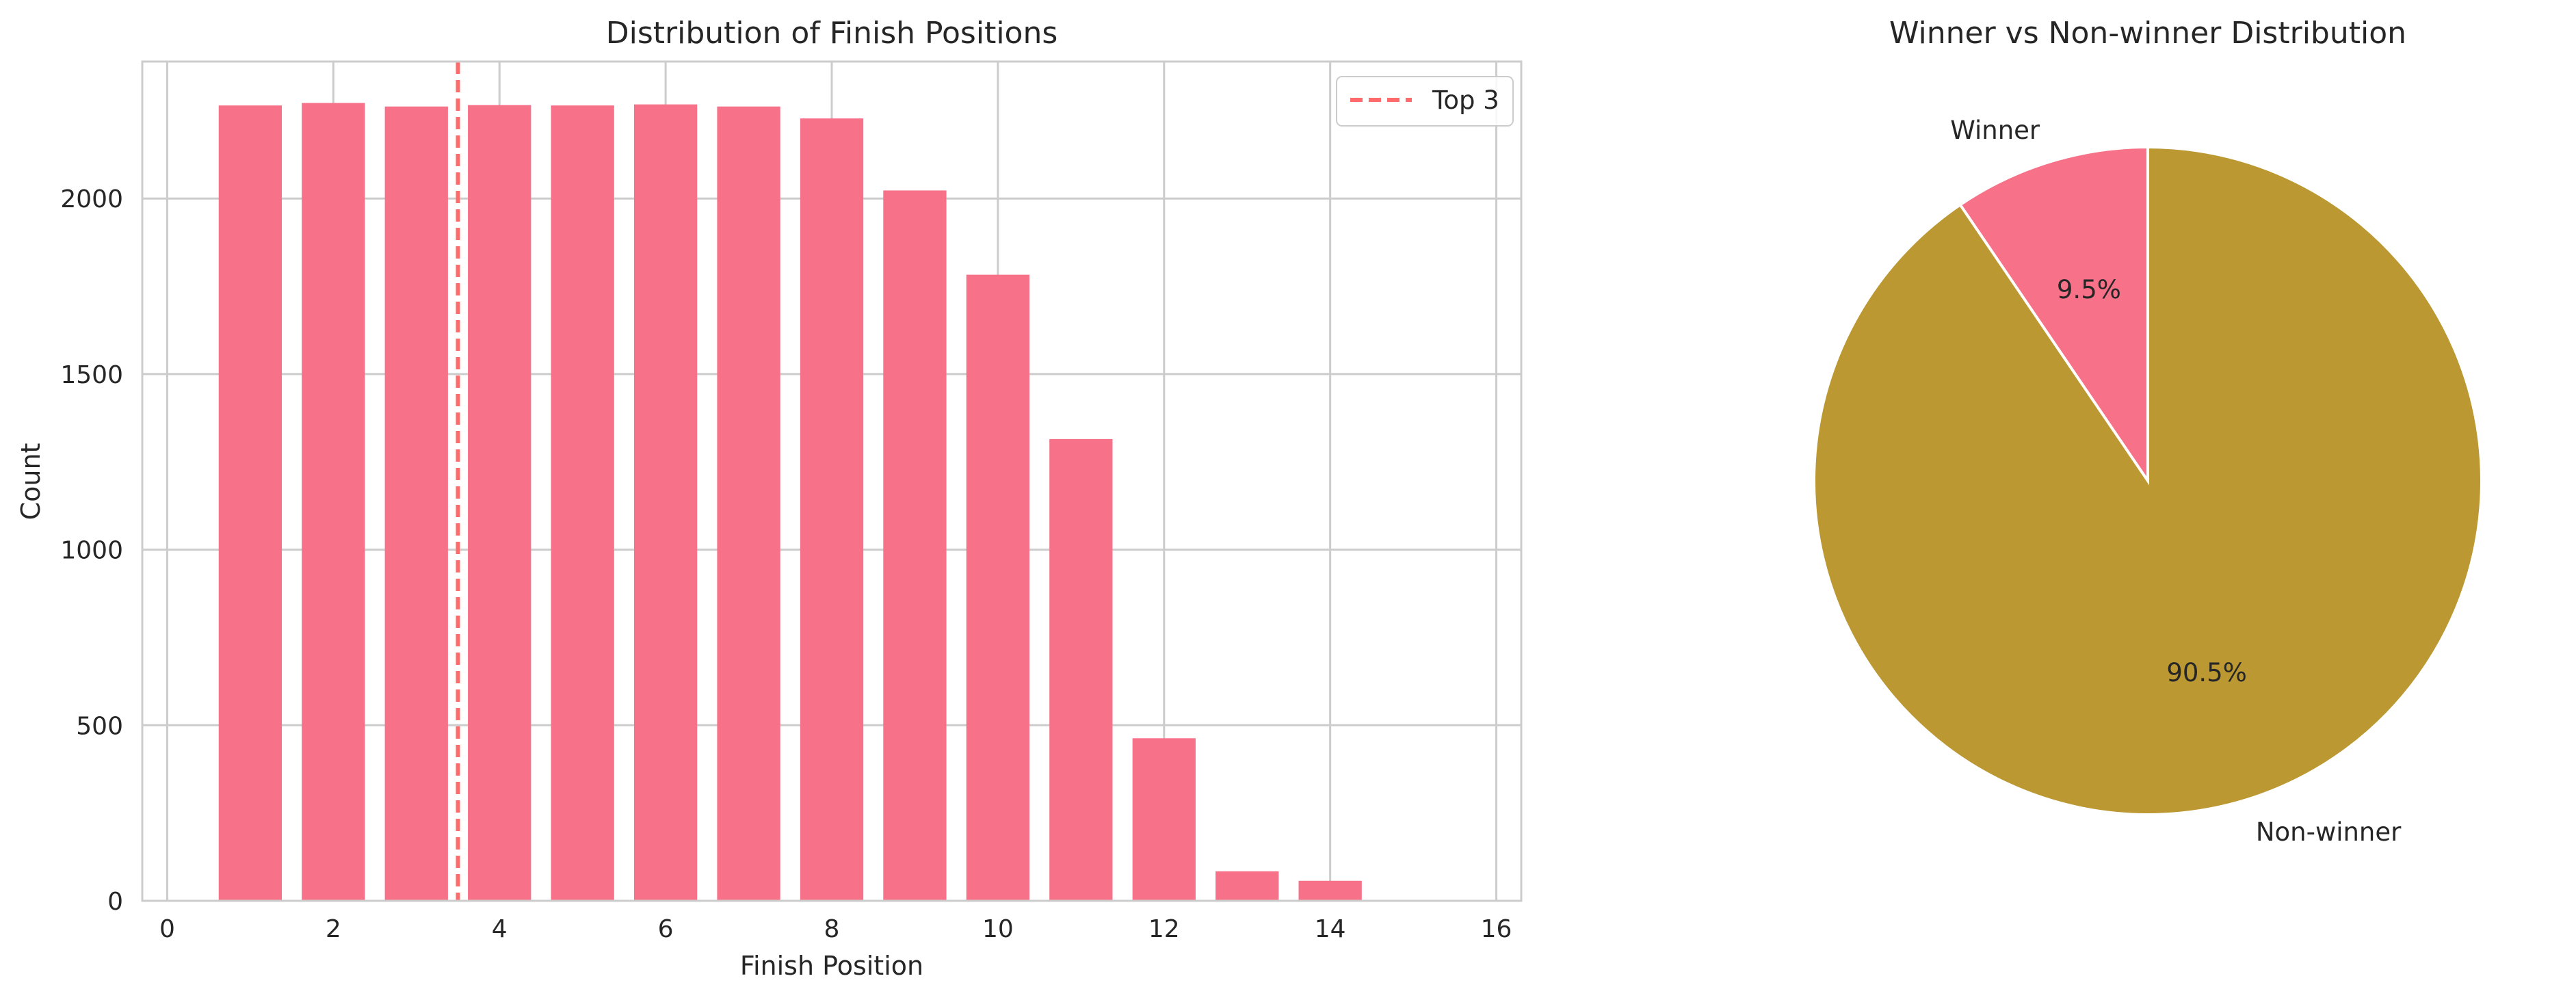  Describe the element at coordinates (115, 902) in the screenshot. I see `y-tick-label: 0` at that location.